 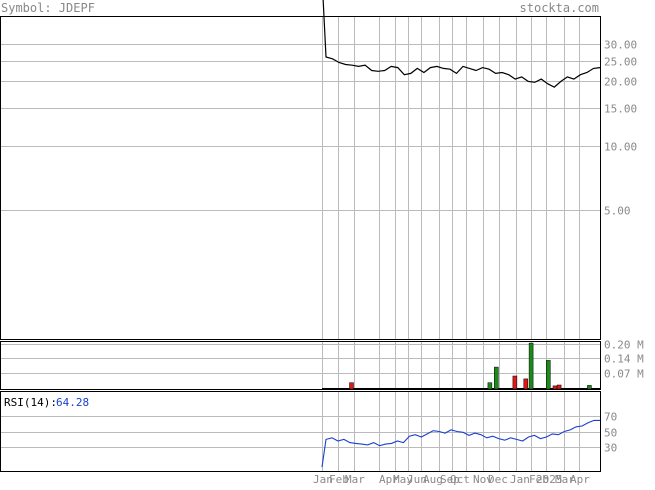 What do you see at coordinates (417, 479) in the screenshot?
I see `x-tick-label: Jun` at bounding box center [417, 479].